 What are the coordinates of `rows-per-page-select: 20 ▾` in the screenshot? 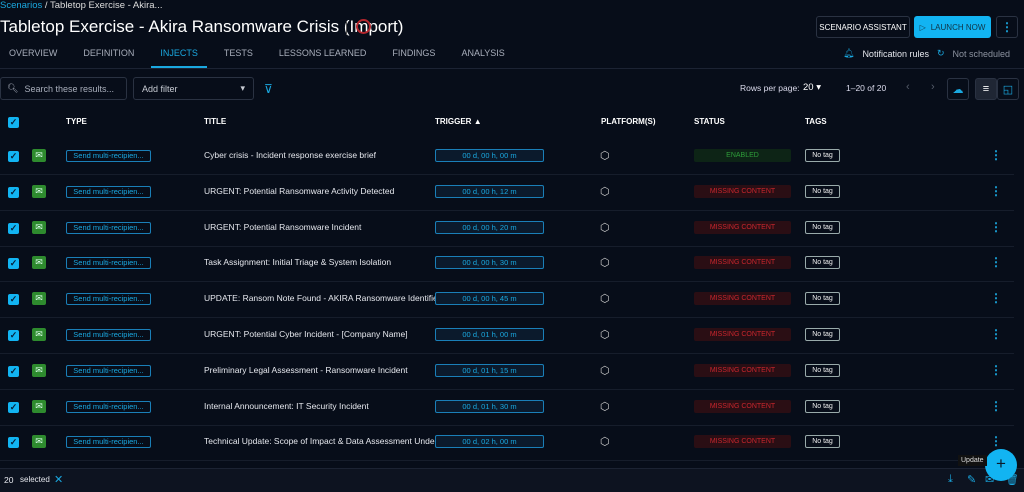 It's located at (812, 87).